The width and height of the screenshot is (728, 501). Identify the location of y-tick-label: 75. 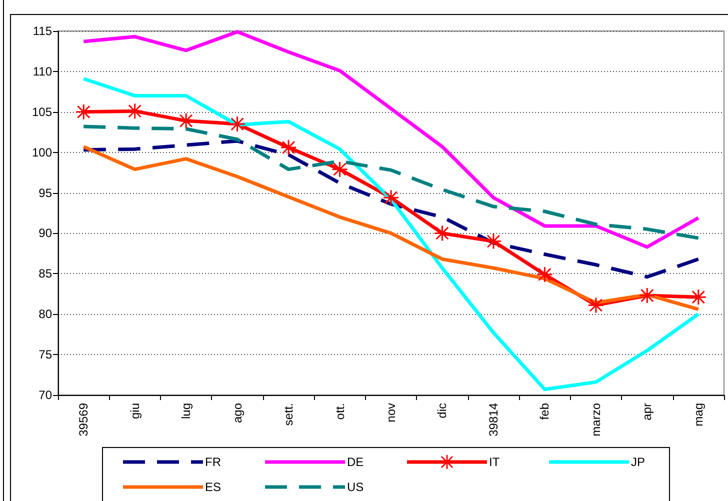
(45, 355).